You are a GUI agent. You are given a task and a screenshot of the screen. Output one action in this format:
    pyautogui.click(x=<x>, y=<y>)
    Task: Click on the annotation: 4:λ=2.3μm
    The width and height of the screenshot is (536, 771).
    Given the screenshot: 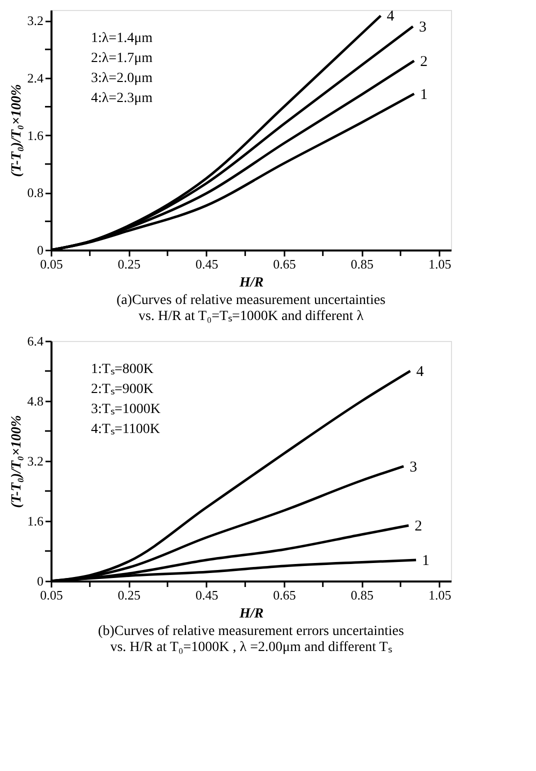 What is the action you would take?
    pyautogui.click(x=122, y=98)
    